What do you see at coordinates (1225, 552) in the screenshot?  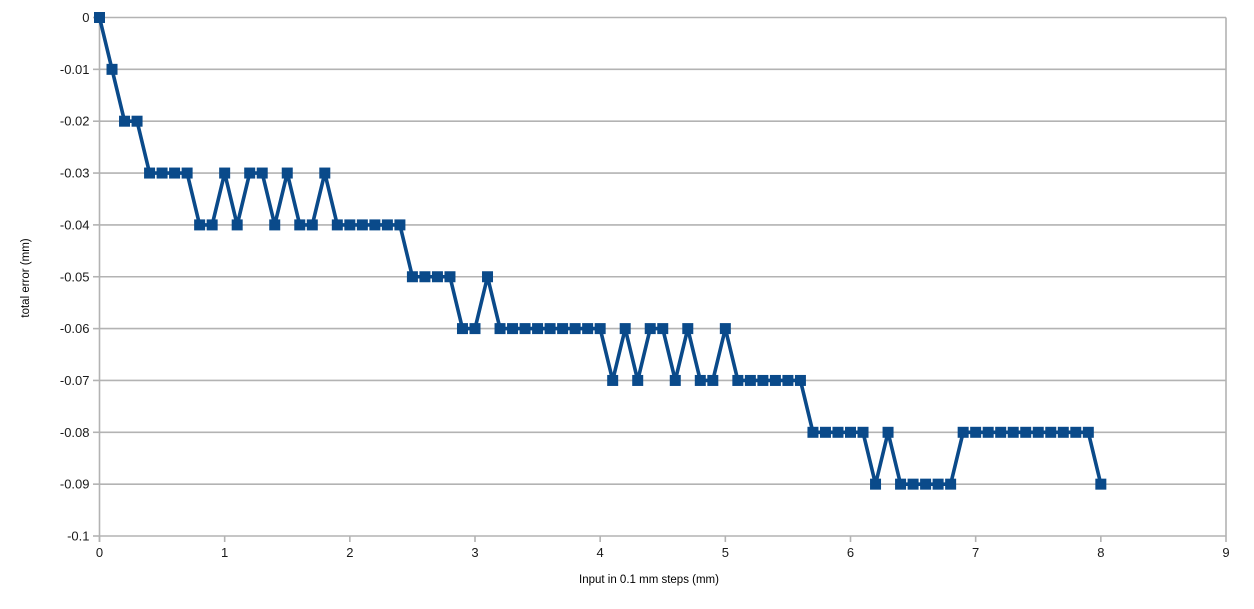 I see `x-tick-label: 9` at bounding box center [1225, 552].